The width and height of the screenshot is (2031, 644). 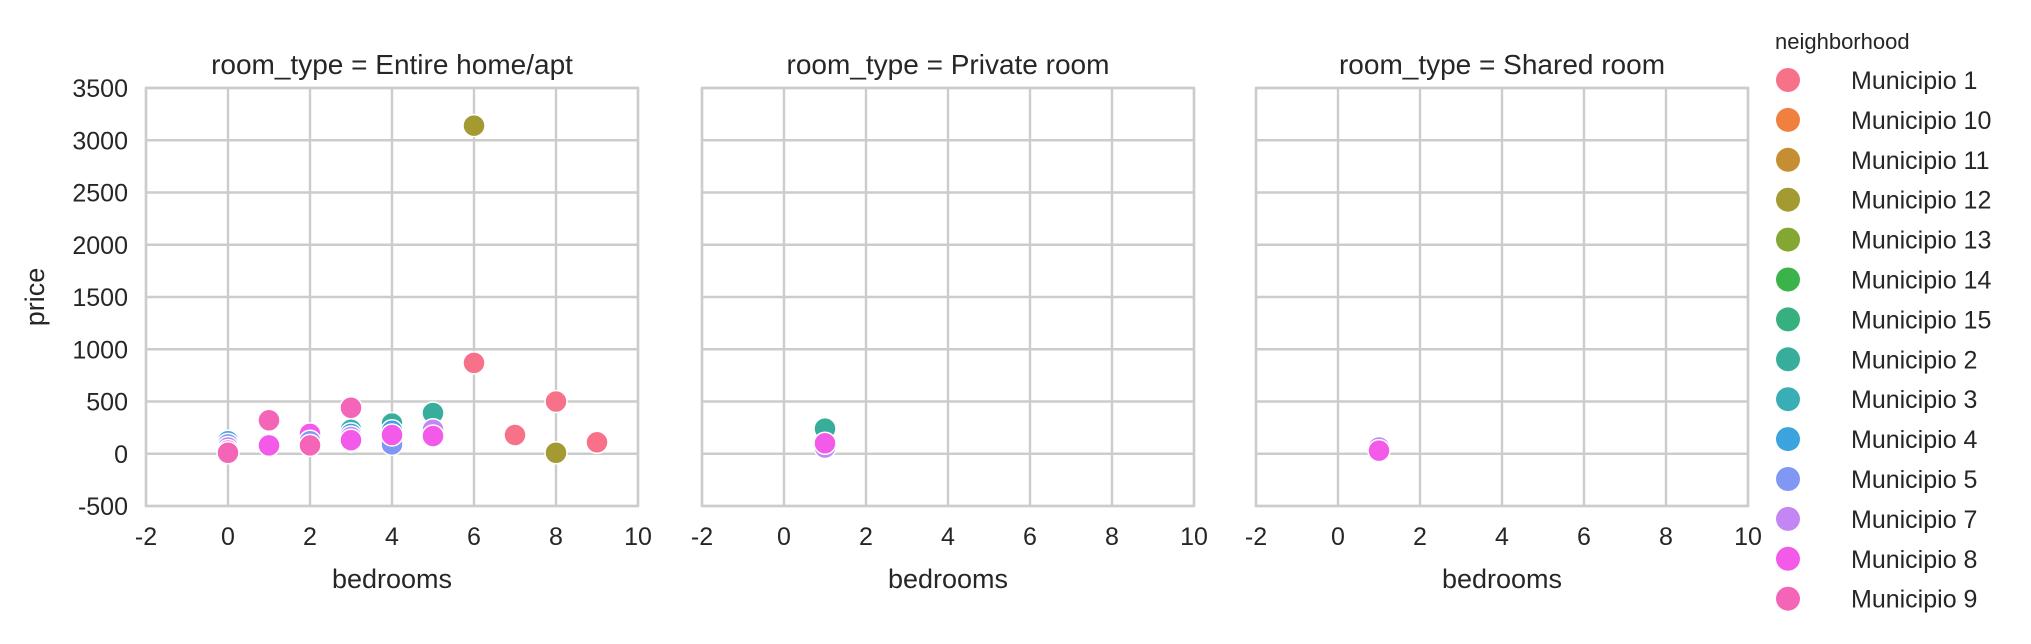 What do you see at coordinates (1921, 121) in the screenshot?
I see `legend-label: Municipio 10` at bounding box center [1921, 121].